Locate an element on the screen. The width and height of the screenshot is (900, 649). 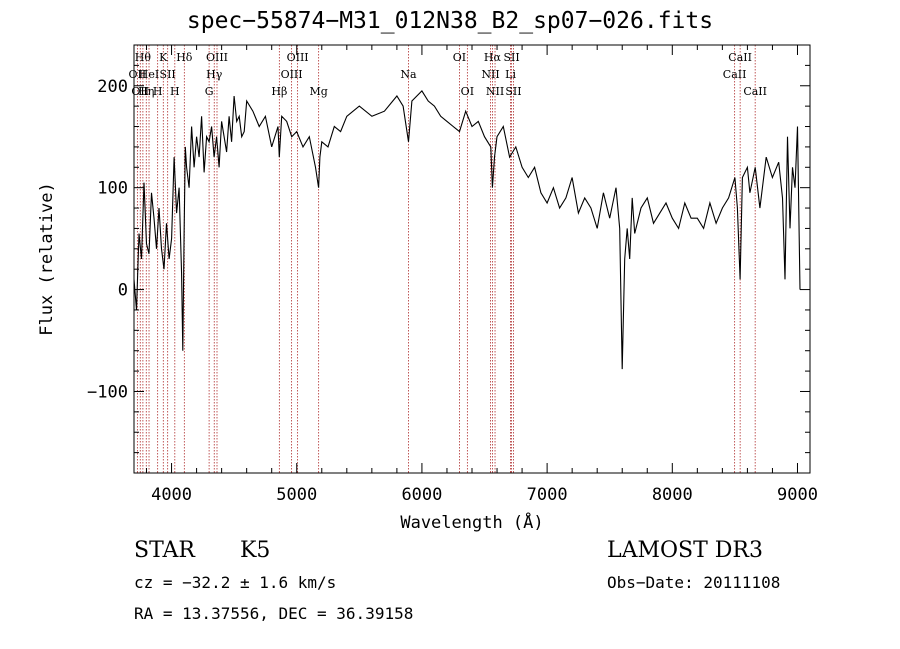
spectral-line-label: Hβ is located at coordinates (279, 91).